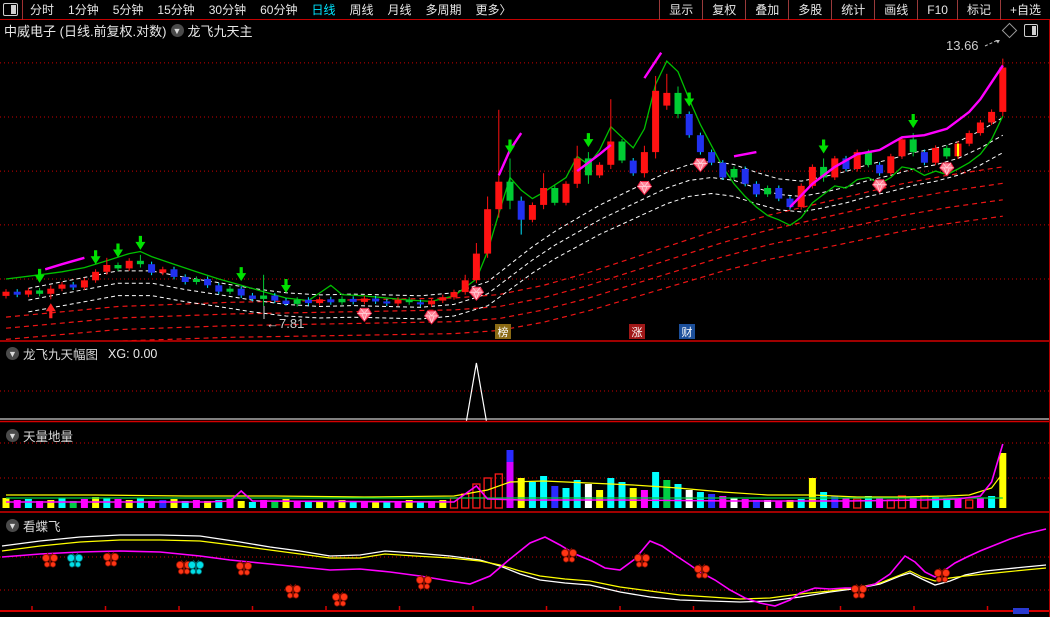  What do you see at coordinates (1009, 30) in the screenshot?
I see `diamond-tool-icon` at bounding box center [1009, 30].